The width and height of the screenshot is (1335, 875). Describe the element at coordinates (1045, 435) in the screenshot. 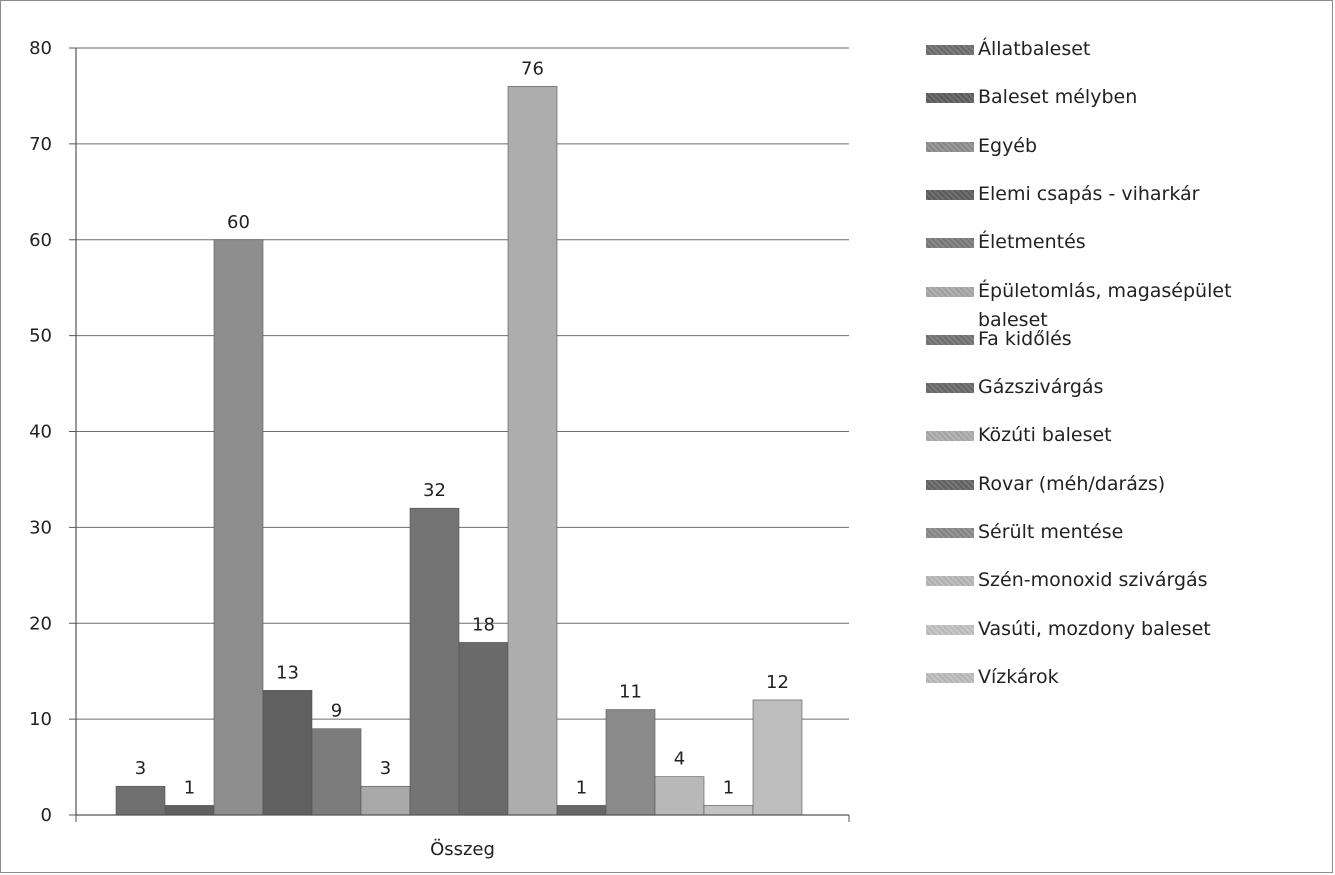

I see `legend-label: Közúti baleset` at that location.